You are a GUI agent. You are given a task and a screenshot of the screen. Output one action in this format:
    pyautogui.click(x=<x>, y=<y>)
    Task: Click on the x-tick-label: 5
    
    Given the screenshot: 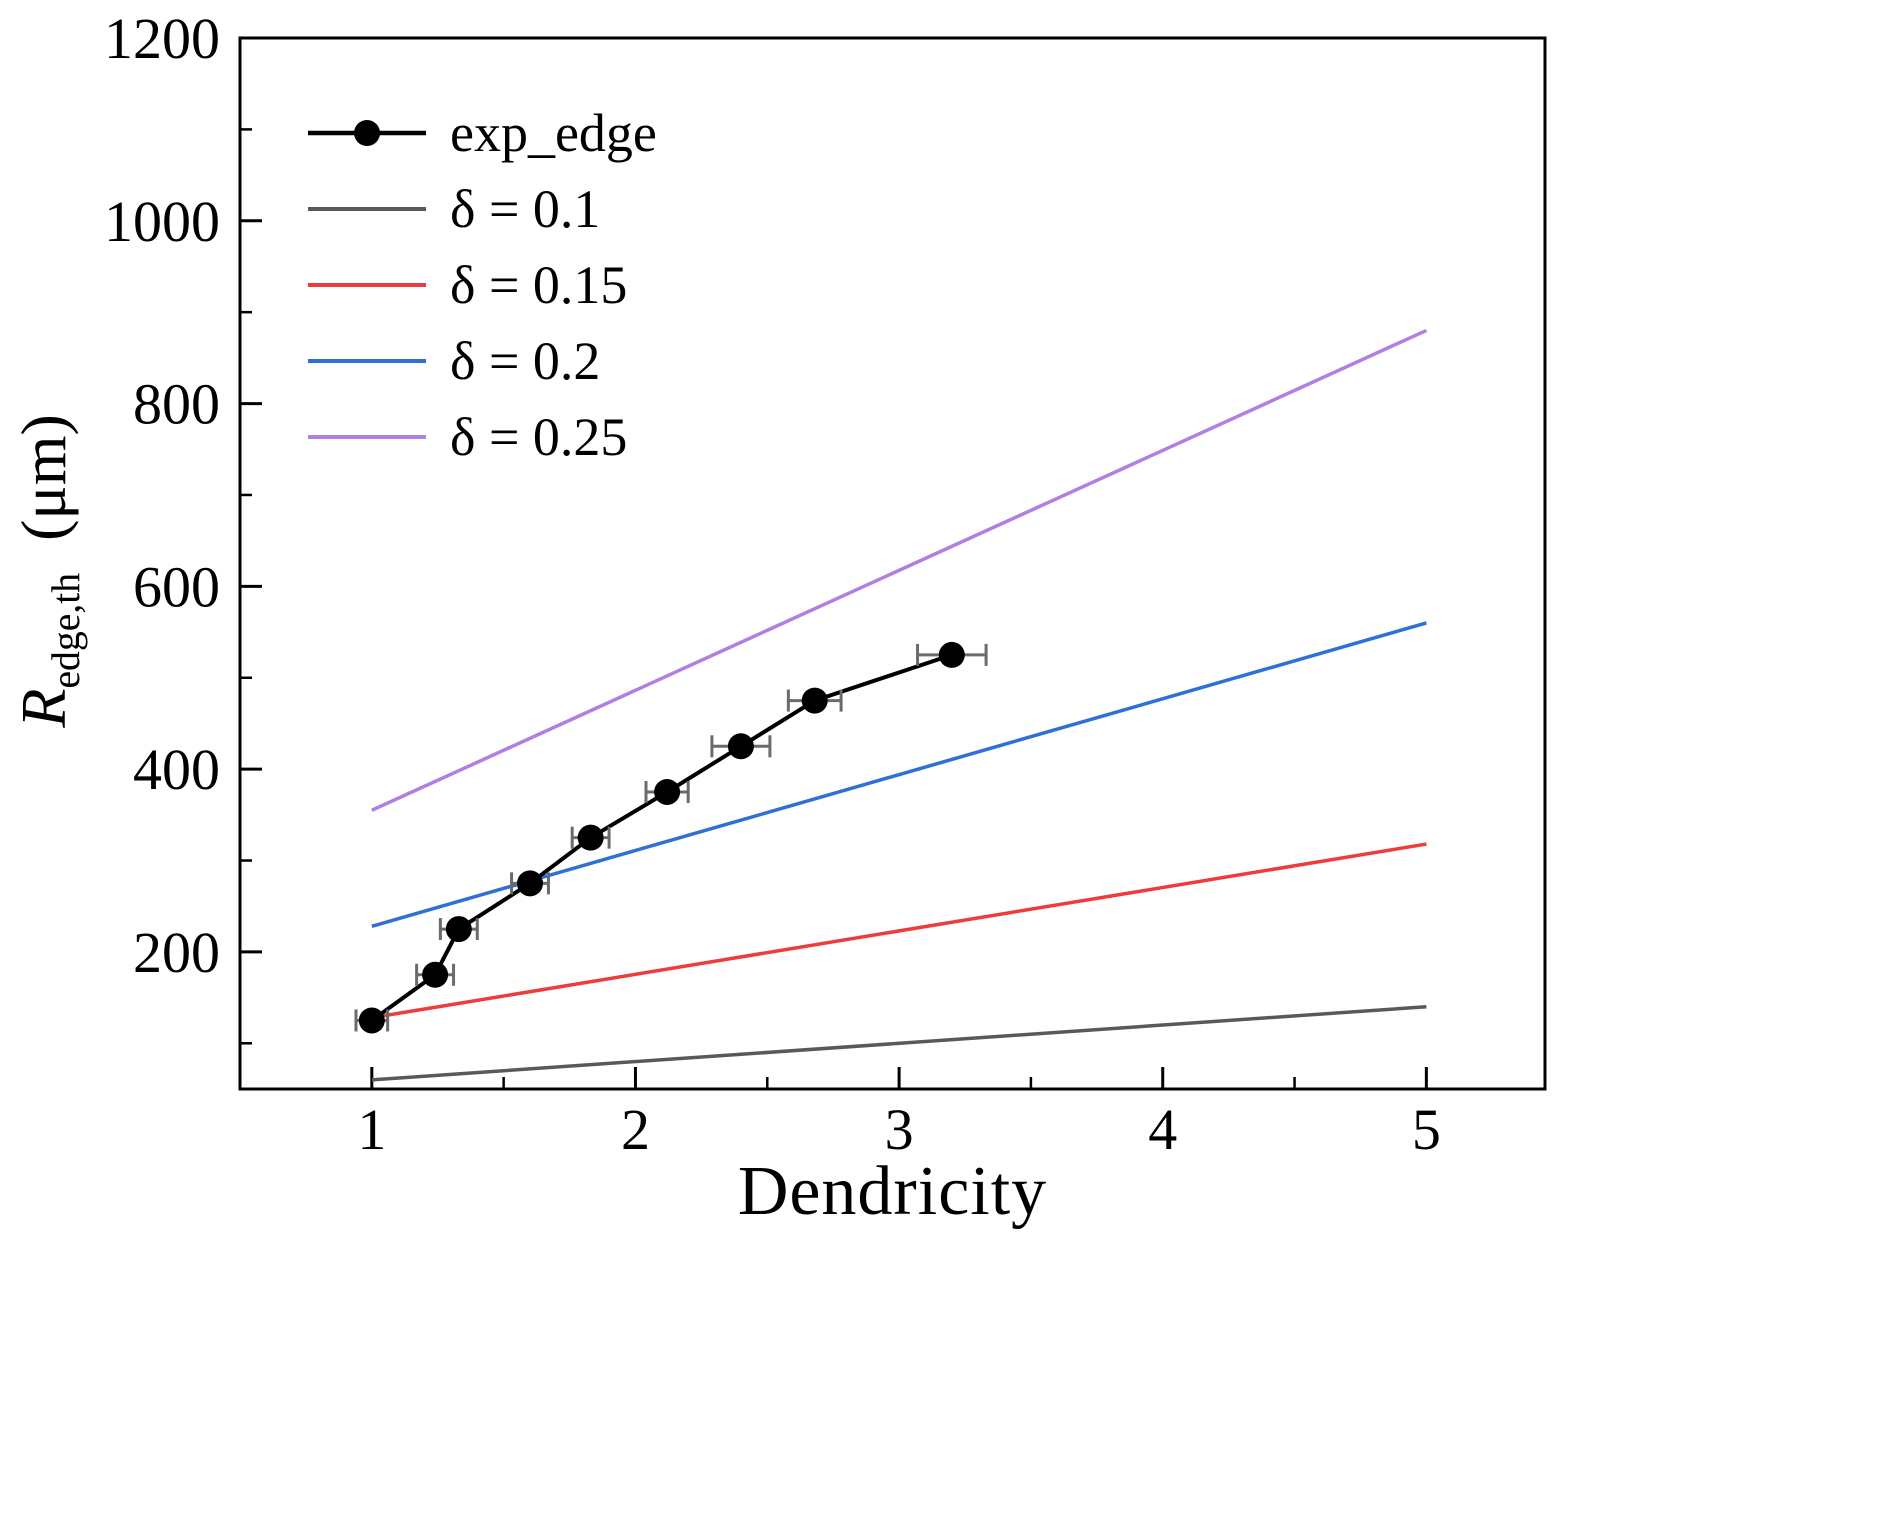 What is the action you would take?
    pyautogui.click(x=1426, y=1129)
    